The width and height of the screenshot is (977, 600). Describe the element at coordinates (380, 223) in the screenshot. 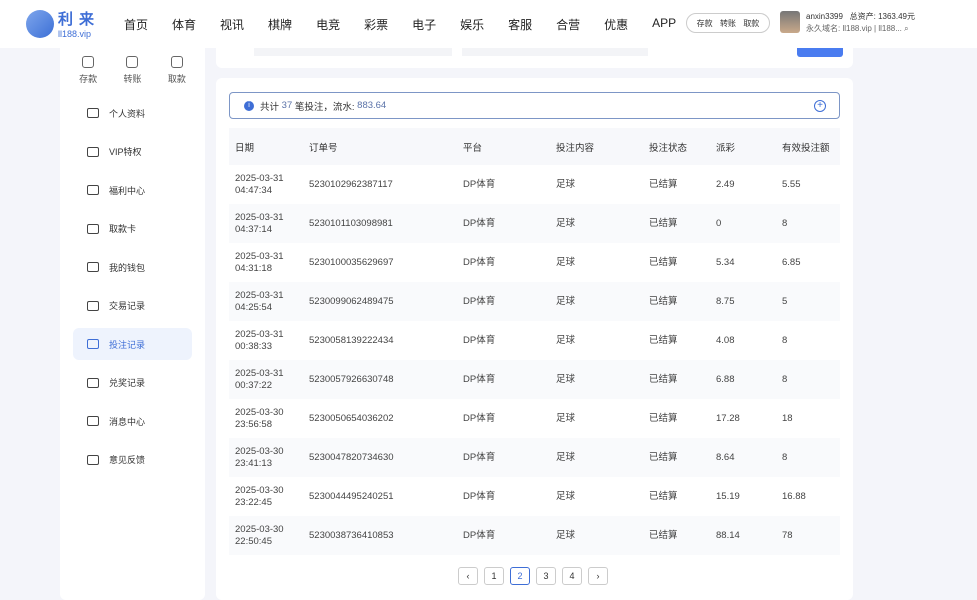

I see `order-number: 5230101103098981` at that location.